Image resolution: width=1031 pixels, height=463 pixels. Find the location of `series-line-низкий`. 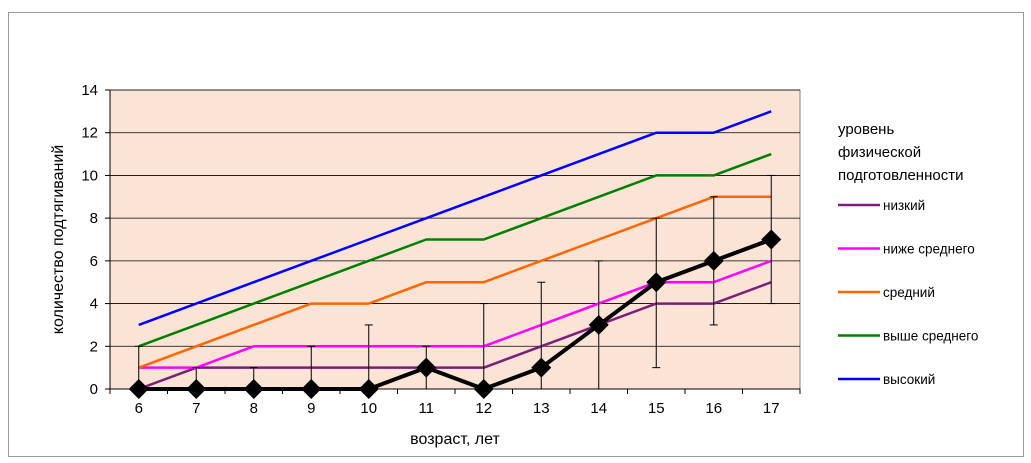

series-line-низкий is located at coordinates (455, 336).